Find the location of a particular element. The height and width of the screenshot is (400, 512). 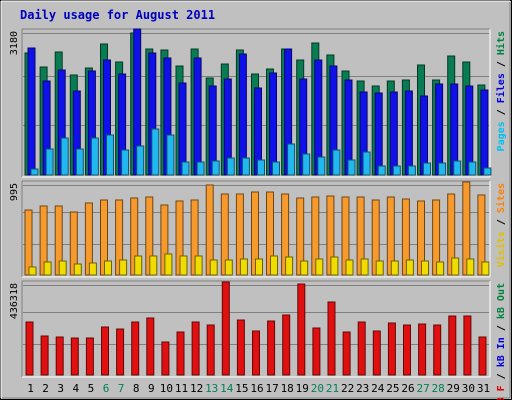

chart-title: Daily usage for August 2011 is located at coordinates (117, 15).